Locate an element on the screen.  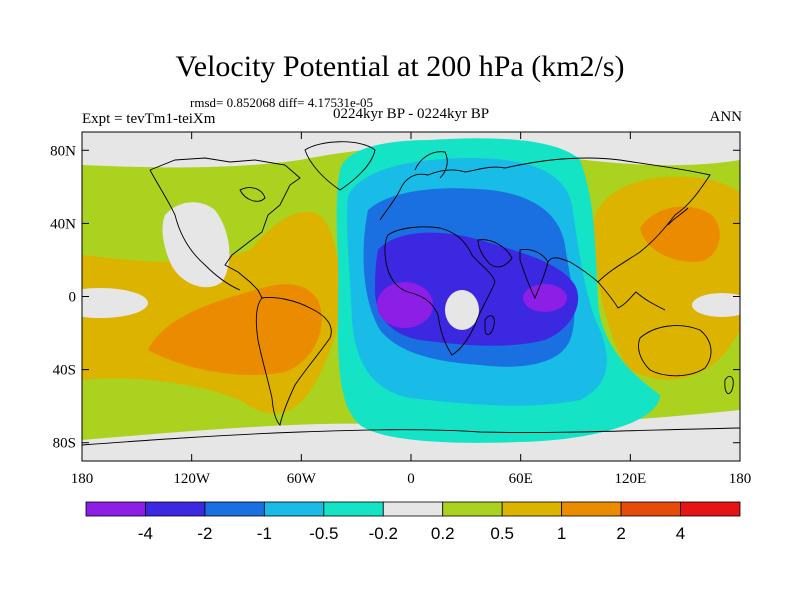
y-tick-label: 80N is located at coordinates (63, 151).